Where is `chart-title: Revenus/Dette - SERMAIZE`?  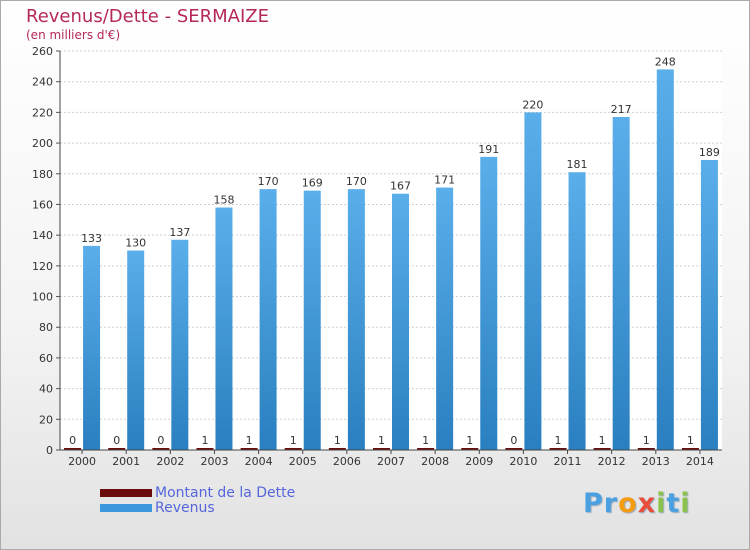 chart-title: Revenus/Dette - SERMAIZE is located at coordinates (147, 16).